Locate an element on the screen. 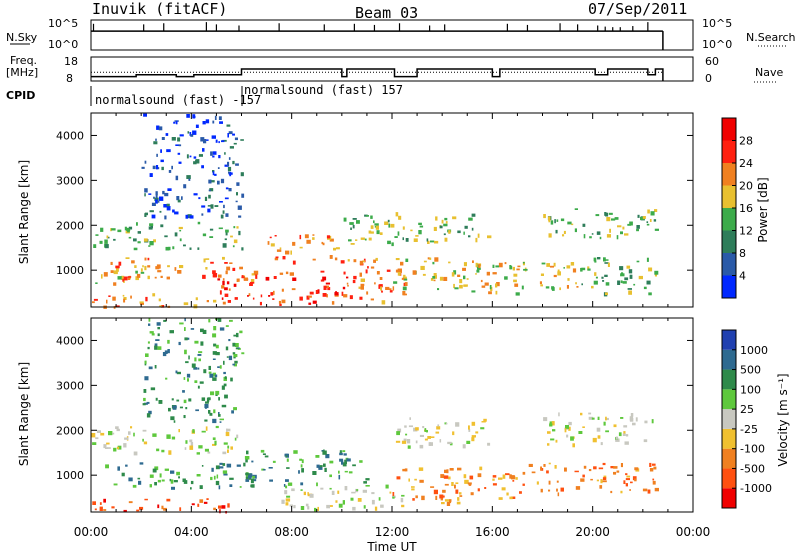  y-tick-label: 1000 is located at coordinates (70, 475).